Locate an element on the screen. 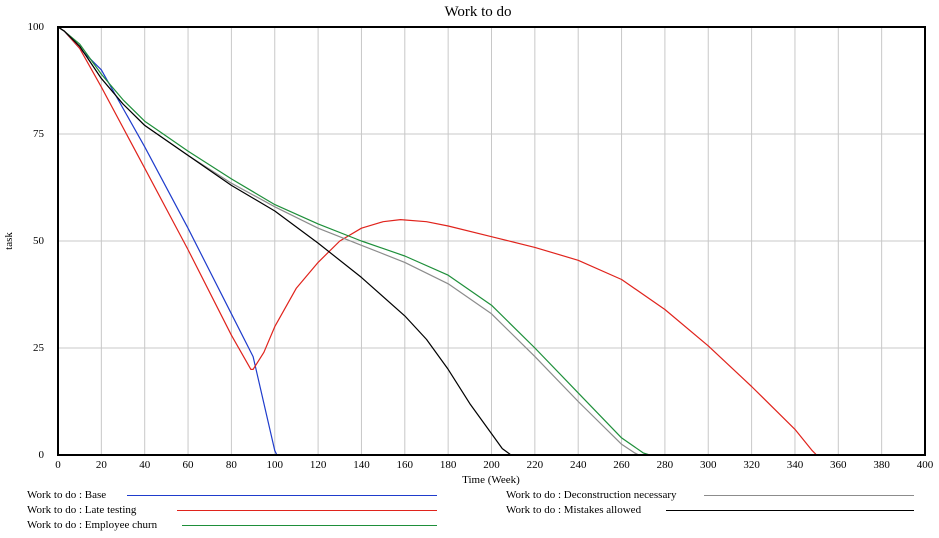 The width and height of the screenshot is (939, 538). x-tick-label: 300 is located at coordinates (708, 465).